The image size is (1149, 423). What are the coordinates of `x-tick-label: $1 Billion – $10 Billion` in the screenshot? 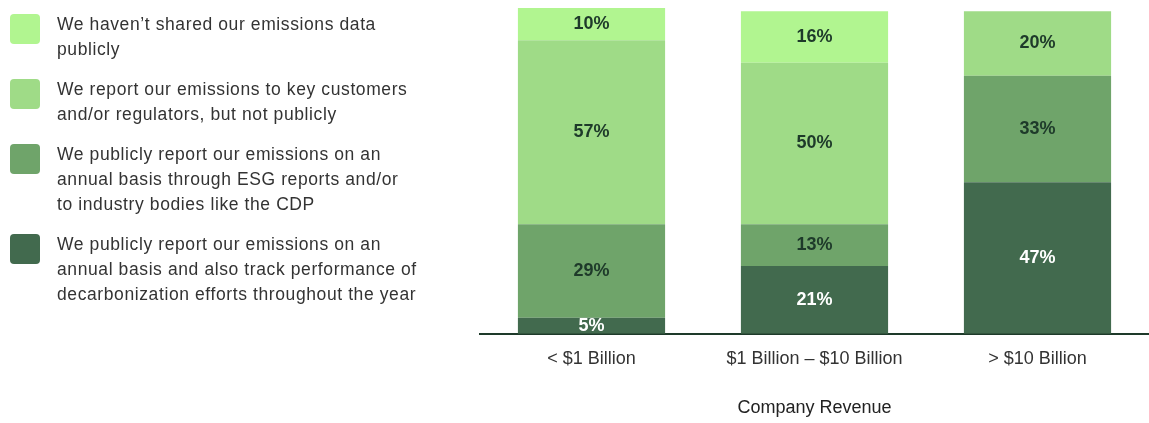 It's located at (814, 357).